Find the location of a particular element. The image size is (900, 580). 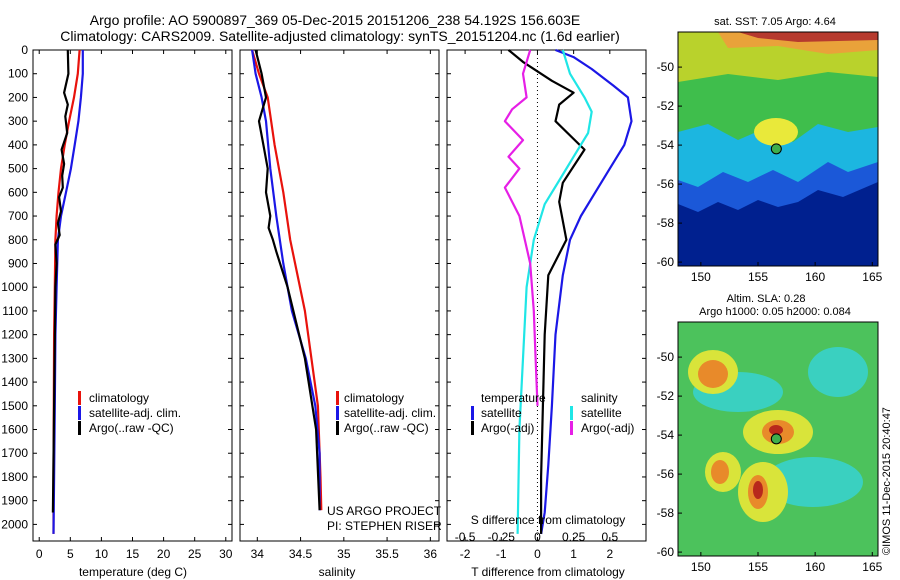

sla-orange-patch is located at coordinates (720, 472).